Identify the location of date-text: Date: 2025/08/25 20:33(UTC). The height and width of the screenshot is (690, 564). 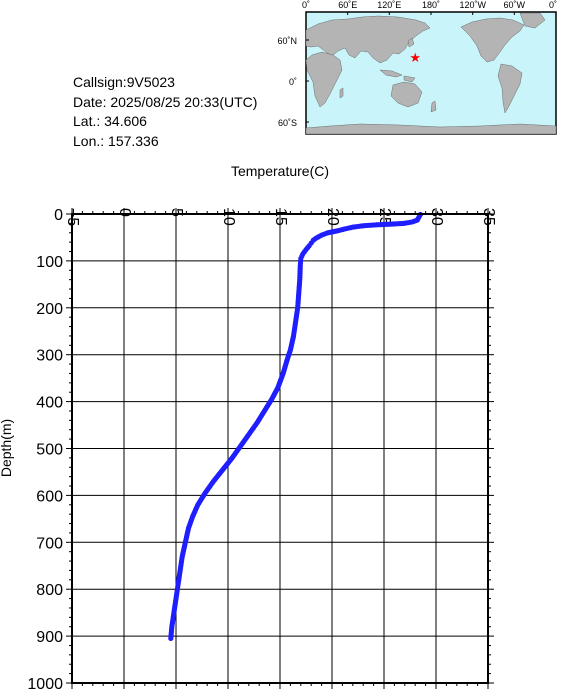
(165, 102).